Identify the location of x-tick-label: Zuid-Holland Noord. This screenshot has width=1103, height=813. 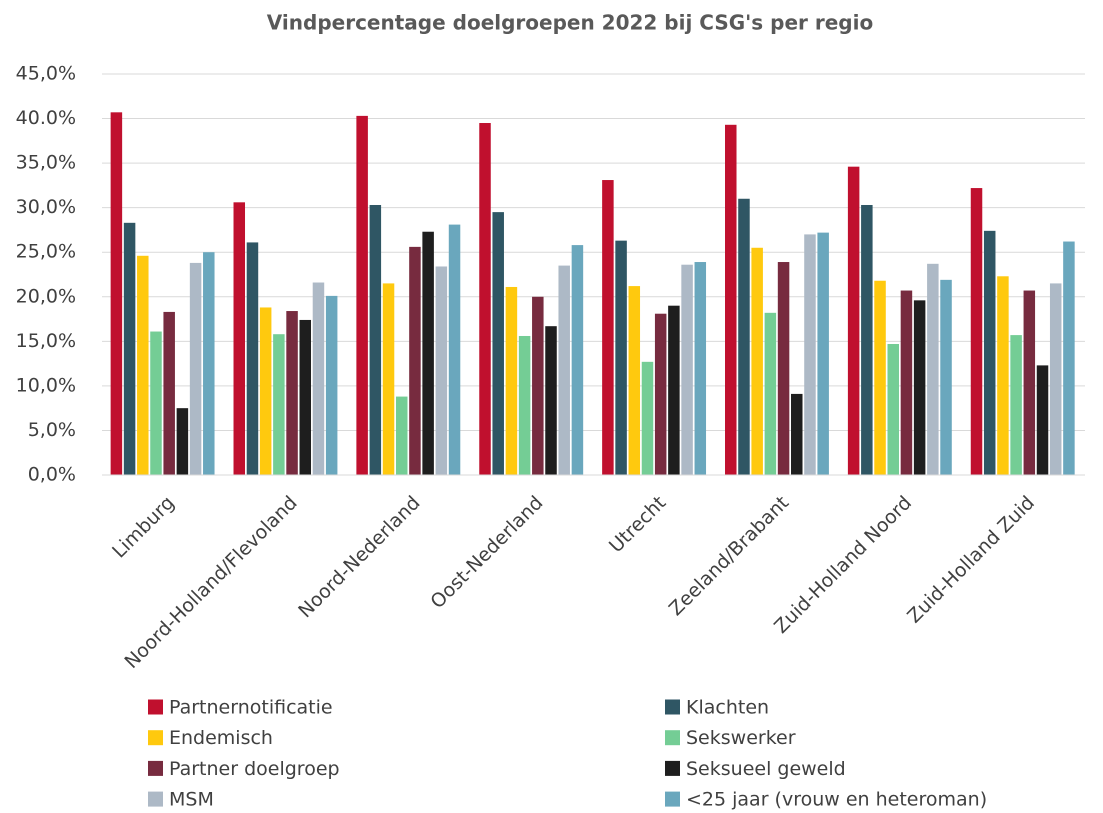
(843, 565).